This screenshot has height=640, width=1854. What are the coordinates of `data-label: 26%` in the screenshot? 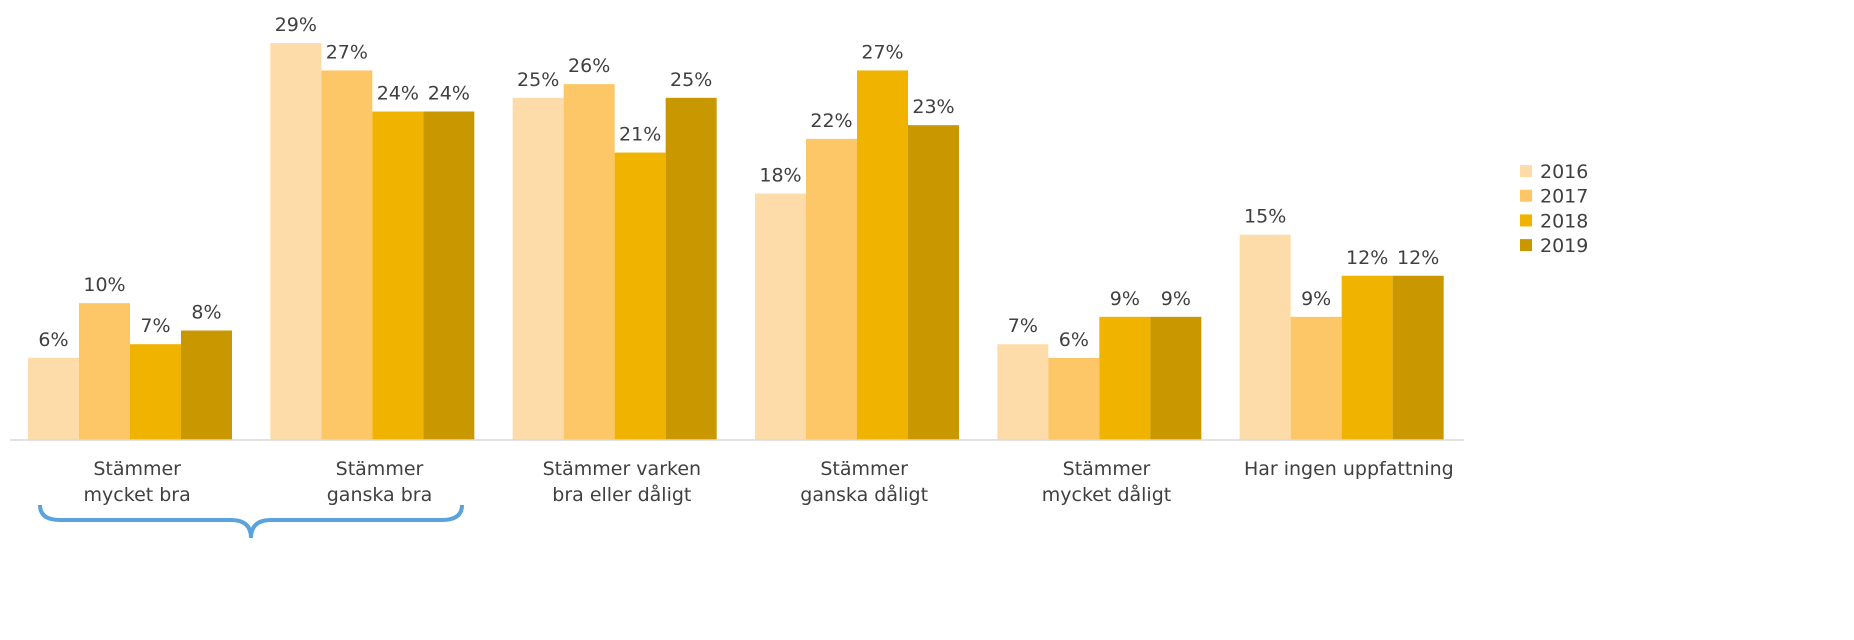 It's located at (589, 66).